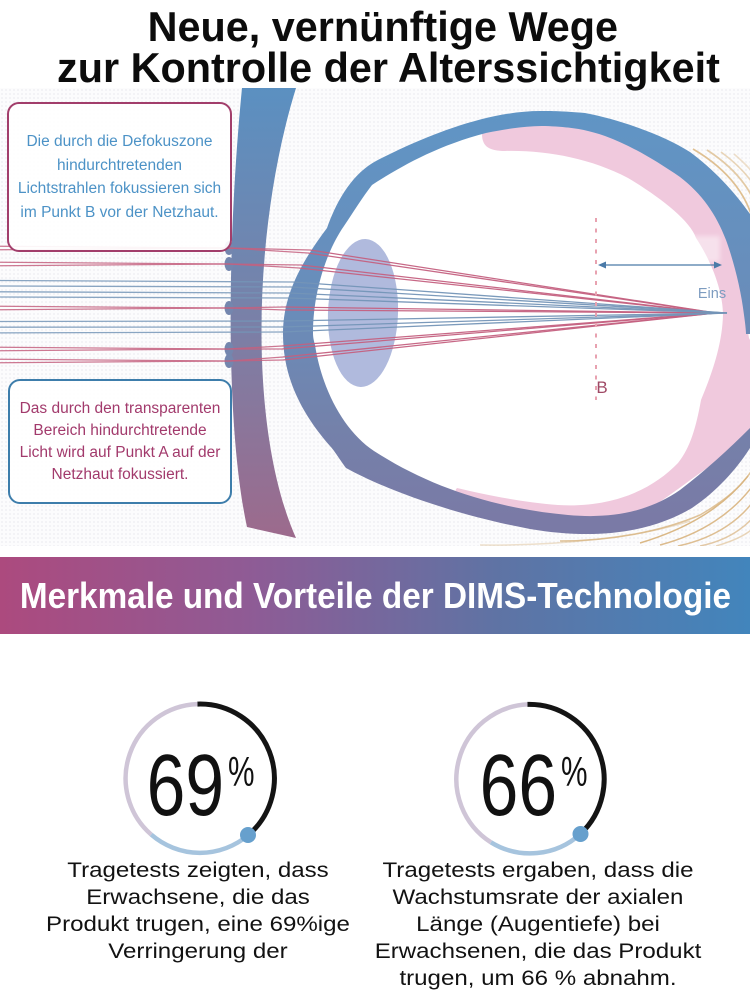 This screenshot has height=1000, width=750. I want to click on svg-text: Eins, so click(712, 294).